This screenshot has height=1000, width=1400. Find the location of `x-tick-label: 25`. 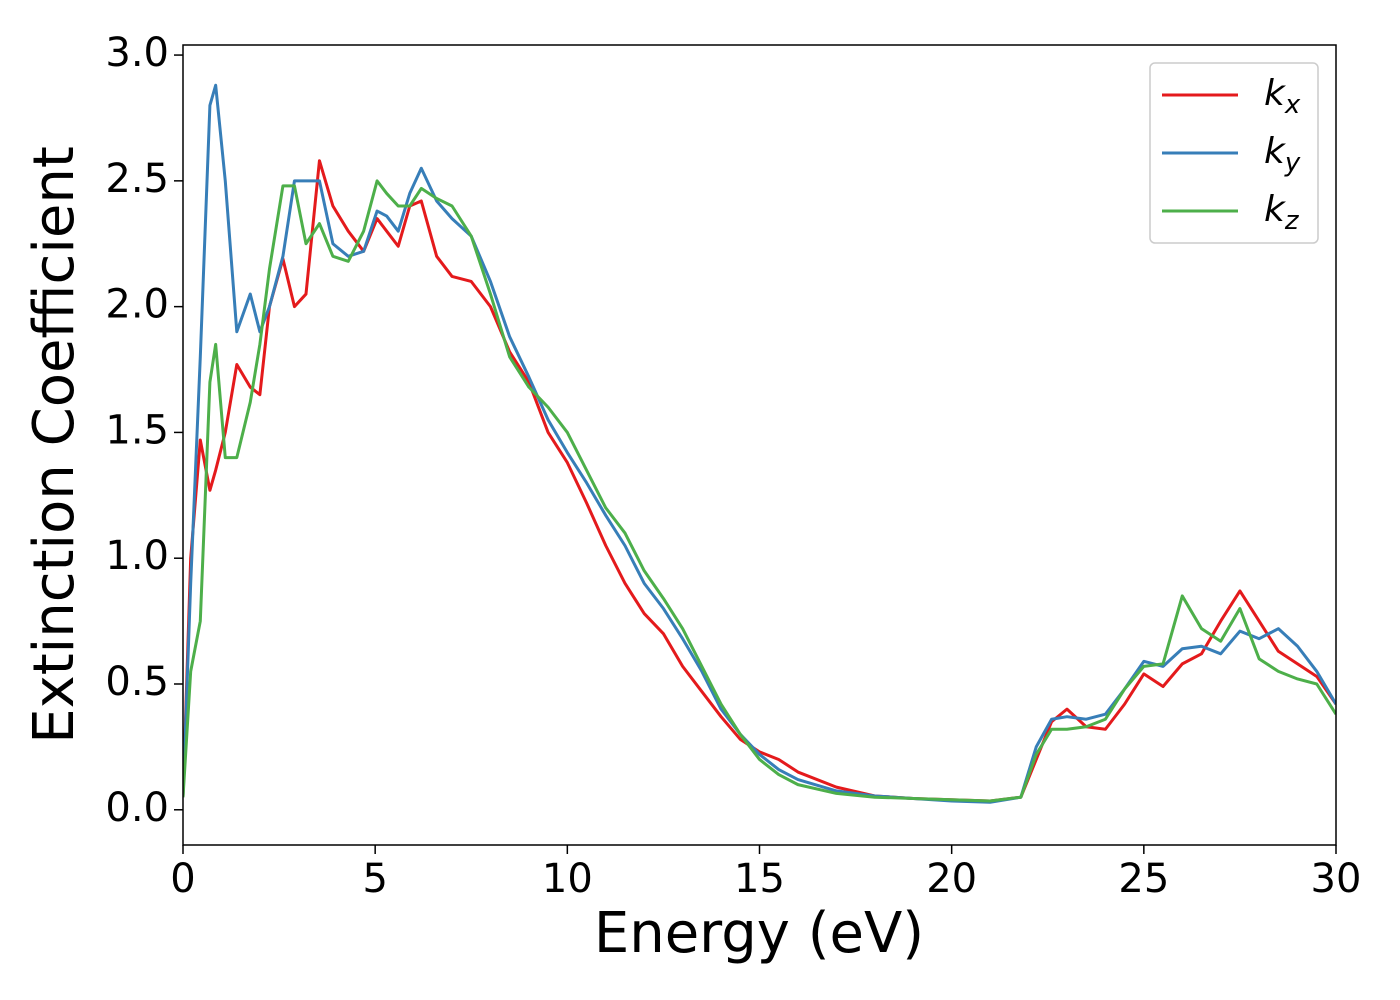

x-tick-label: 25 is located at coordinates (1143, 879).